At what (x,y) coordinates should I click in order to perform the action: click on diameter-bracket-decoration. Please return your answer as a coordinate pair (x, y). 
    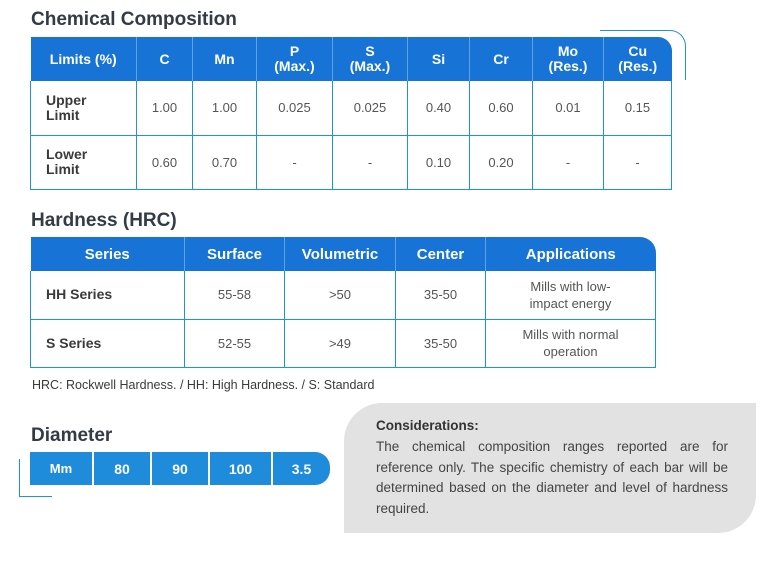
    Looking at the image, I should click on (35, 478).